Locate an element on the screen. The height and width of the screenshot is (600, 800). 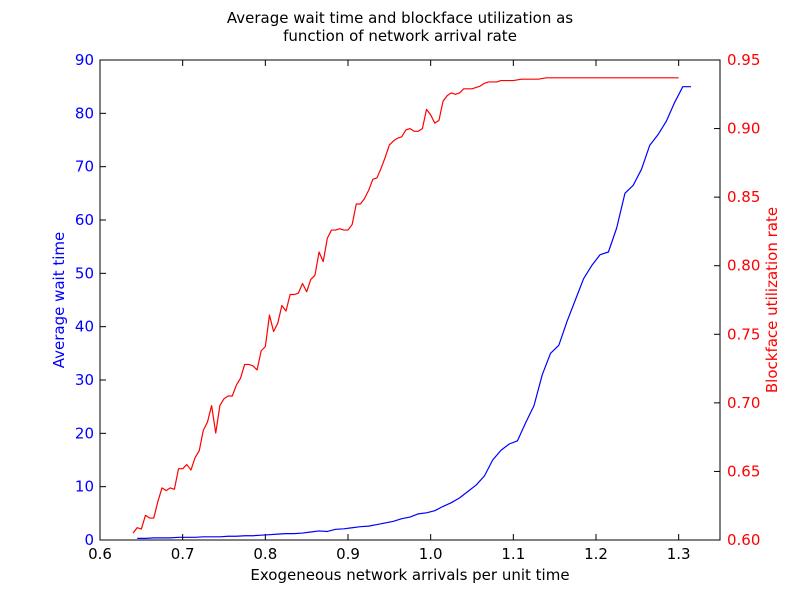
y-right-tick-label: 0.75 is located at coordinates (743, 334).